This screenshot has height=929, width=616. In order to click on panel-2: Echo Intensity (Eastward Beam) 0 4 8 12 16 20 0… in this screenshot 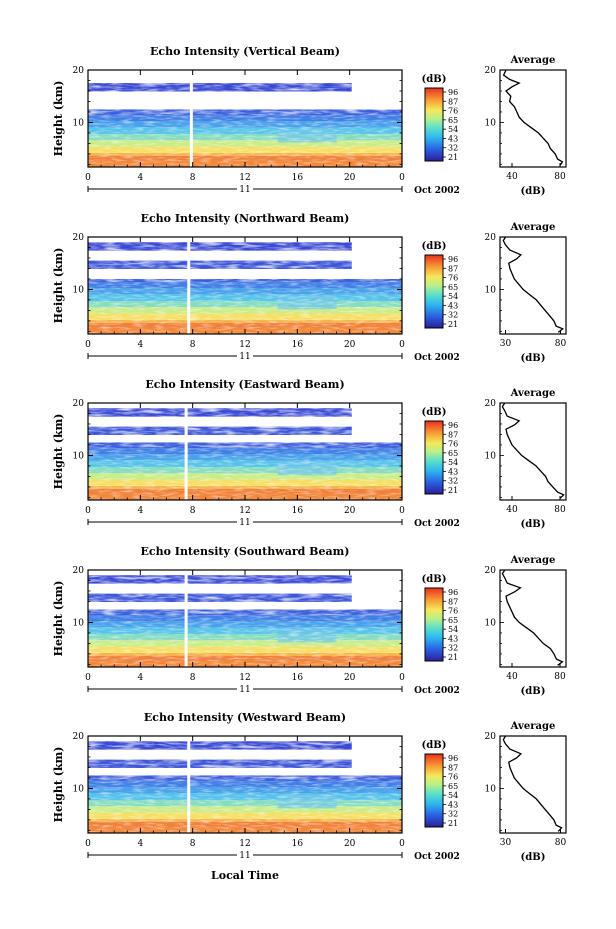, I will do `click(309, 454)`.